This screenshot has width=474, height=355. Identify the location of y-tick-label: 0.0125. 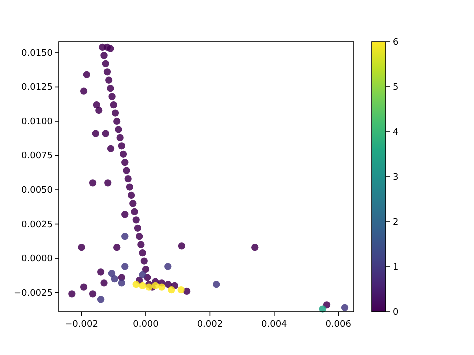
(37, 88).